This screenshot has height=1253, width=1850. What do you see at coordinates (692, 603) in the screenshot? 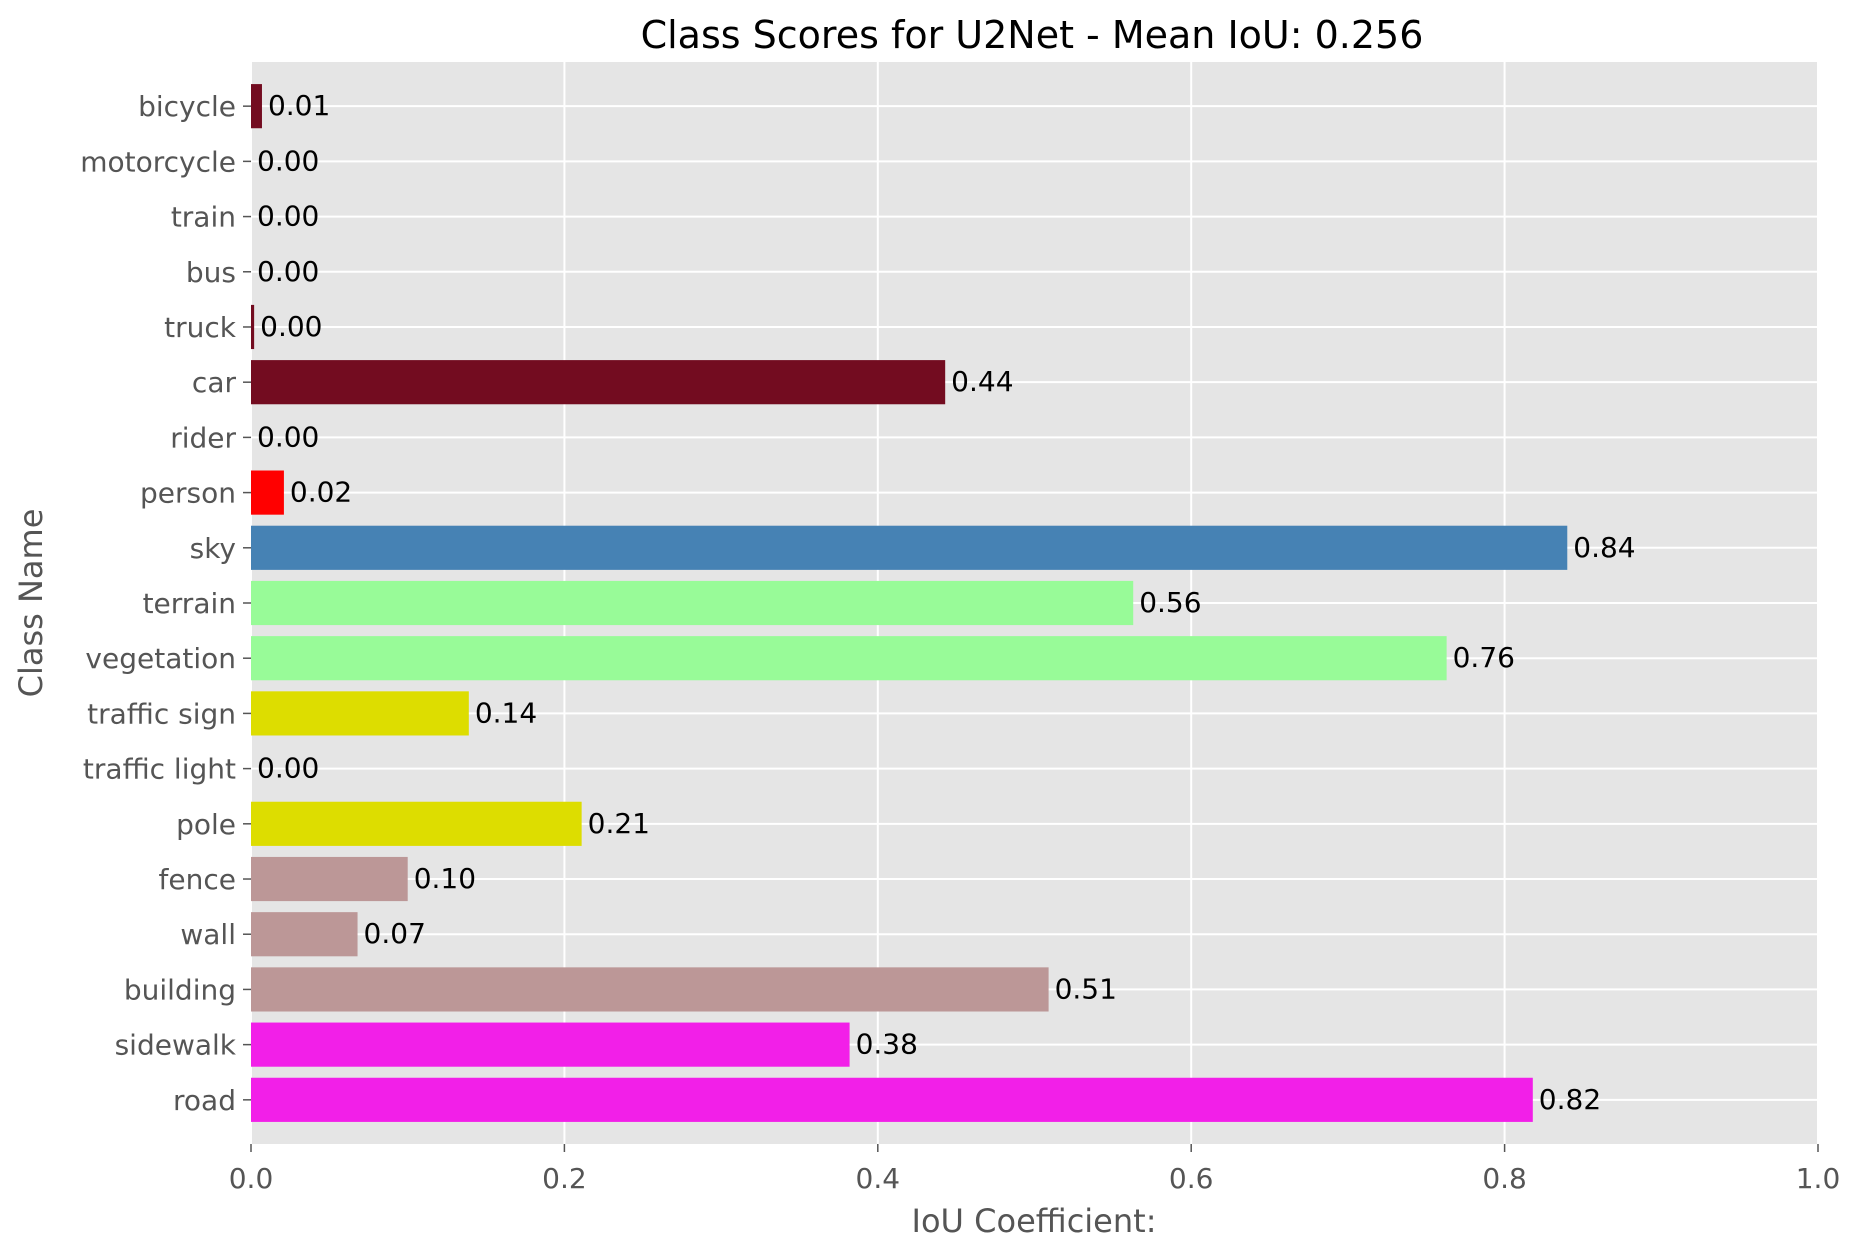
I see `bar-terrain` at bounding box center [692, 603].